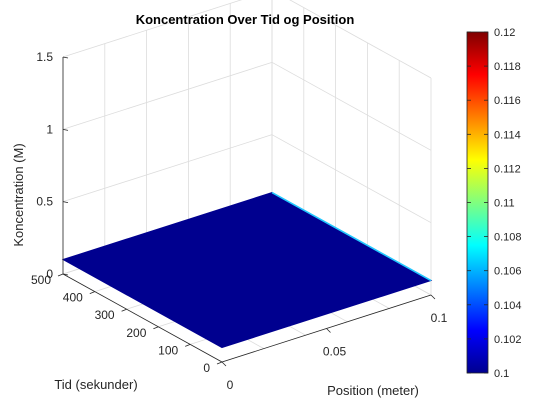 This screenshot has height=420, width=560. Describe the element at coordinates (501, 374) in the screenshot. I see `colorbar-tick-label: 0.1` at that location.